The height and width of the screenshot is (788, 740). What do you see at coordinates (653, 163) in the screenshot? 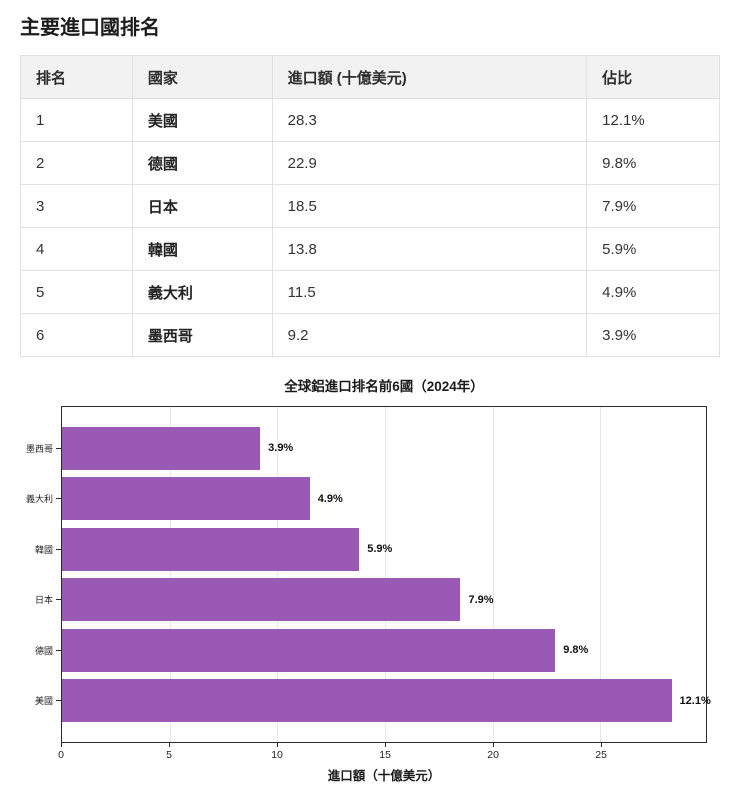
I see `cell-share: 9.8%` at bounding box center [653, 163].